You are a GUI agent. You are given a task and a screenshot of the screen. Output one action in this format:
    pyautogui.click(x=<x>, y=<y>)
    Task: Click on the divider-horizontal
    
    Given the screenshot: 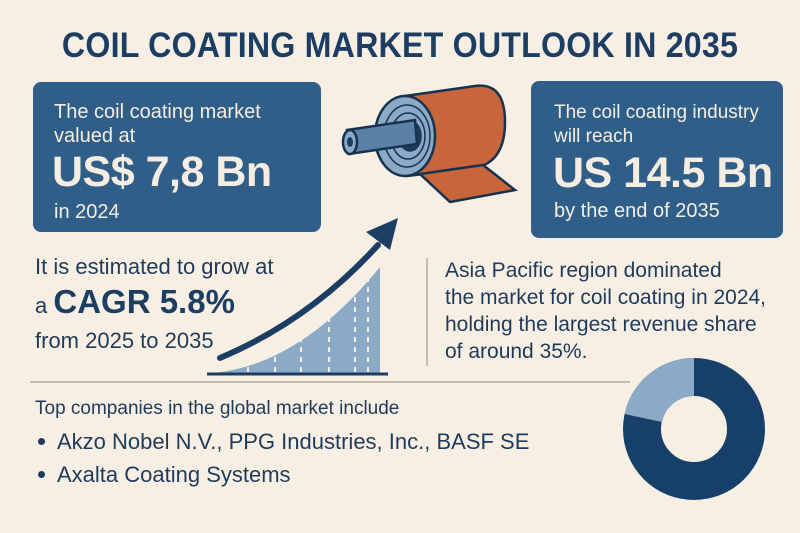 What is the action you would take?
    pyautogui.click(x=330, y=382)
    